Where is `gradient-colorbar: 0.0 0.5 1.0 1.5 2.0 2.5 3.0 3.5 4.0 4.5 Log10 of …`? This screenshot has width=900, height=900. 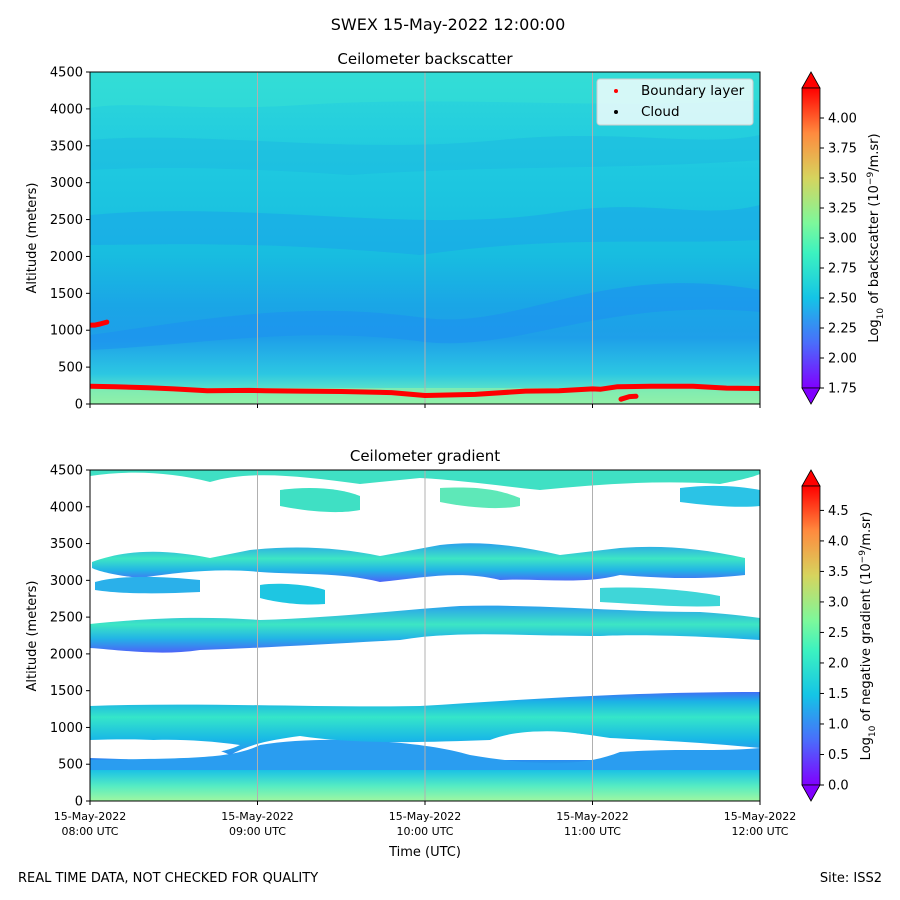
gradient-colorbar: 0.0 0.5 1.0 1.5 2.0 2.5 3.0 3.5 4.0 4.5 Log10 of … is located at coordinates (839, 635).